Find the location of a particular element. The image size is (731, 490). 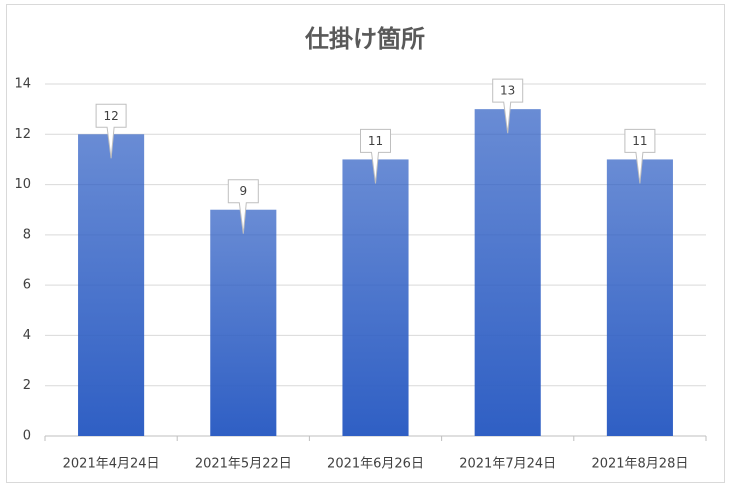

chart-title: 仕掛け箇所 is located at coordinates (364, 39).